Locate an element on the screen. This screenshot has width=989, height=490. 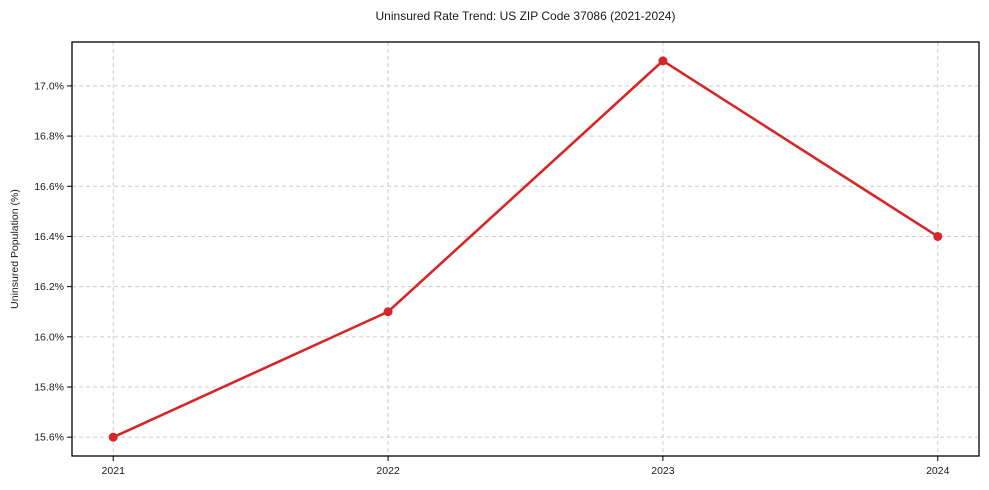
x-tick-label: 2021 is located at coordinates (114, 471).